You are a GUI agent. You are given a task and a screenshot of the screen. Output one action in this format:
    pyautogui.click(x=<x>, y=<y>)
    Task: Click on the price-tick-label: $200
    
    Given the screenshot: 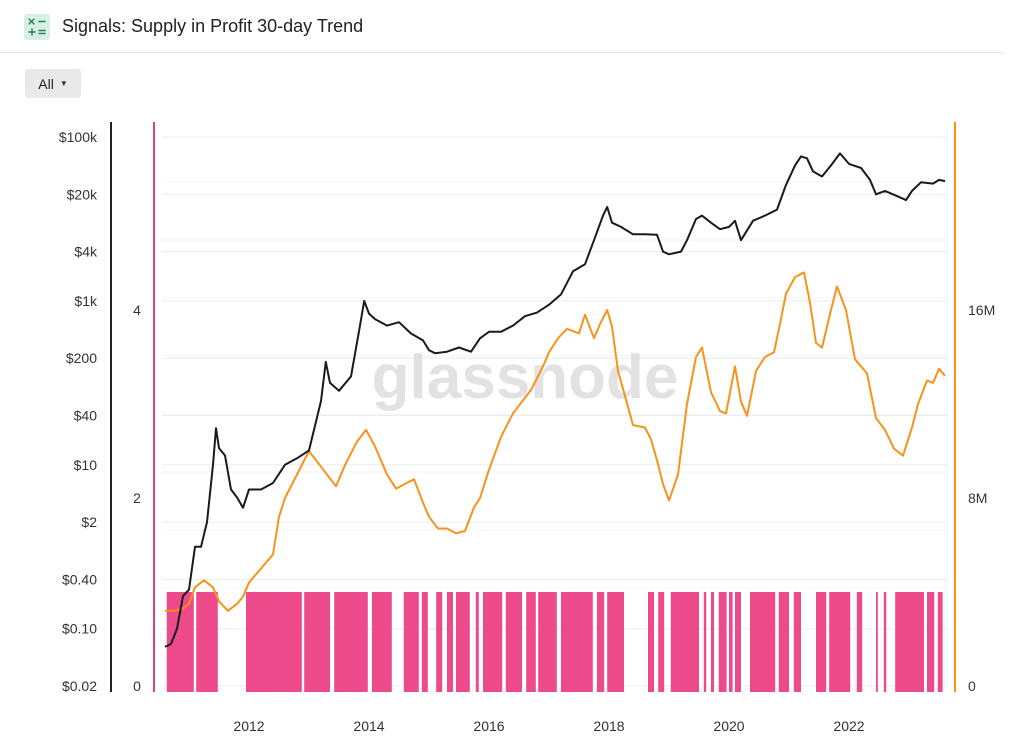 What is the action you would take?
    pyautogui.click(x=81, y=358)
    